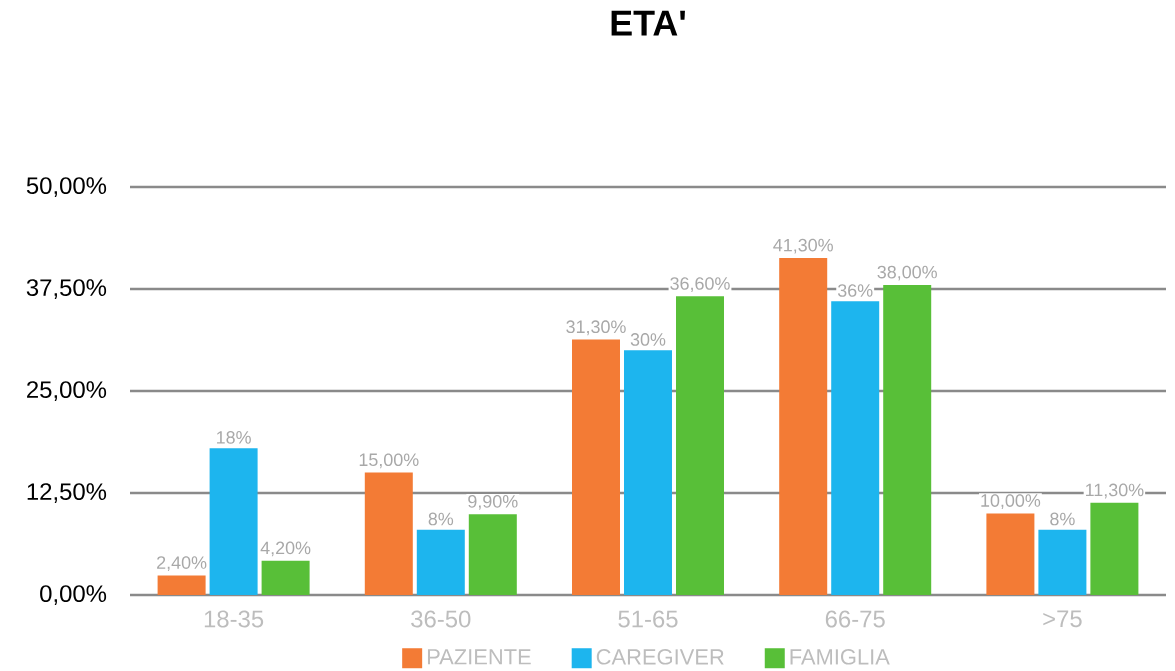 The width and height of the screenshot is (1175, 671). Describe the element at coordinates (648, 339) in the screenshot. I see `data-label: 30%` at that location.